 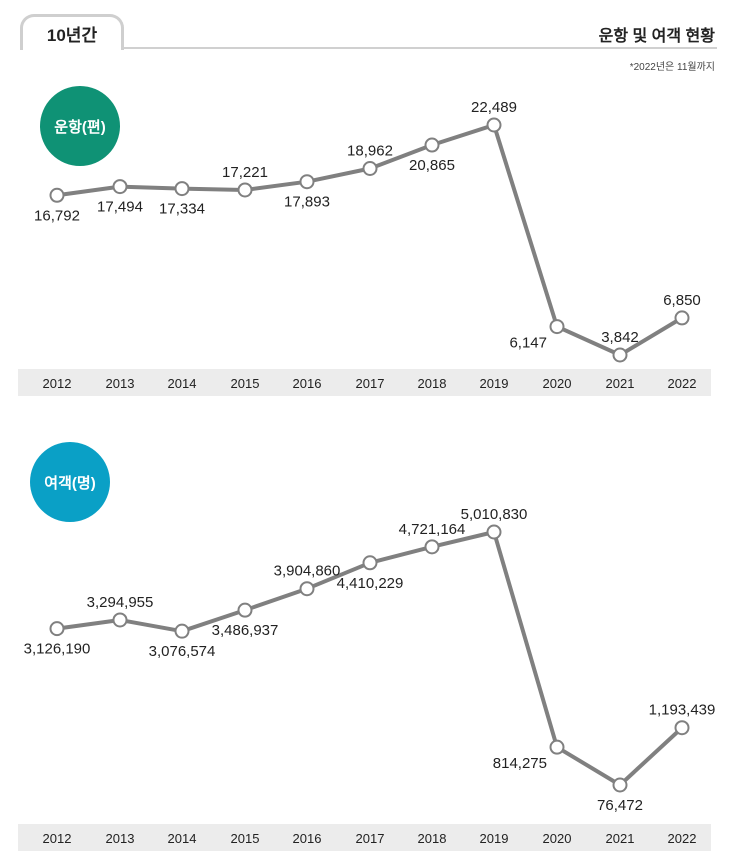 I want to click on flights-point-2021, so click(x=620, y=355).